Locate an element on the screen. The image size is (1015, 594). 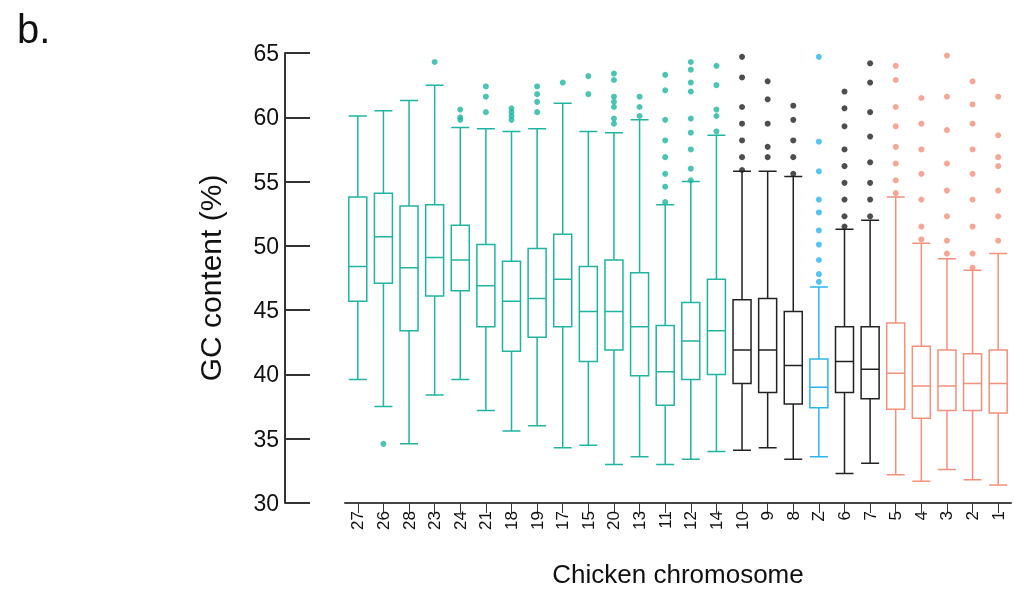
y-tick-label: 60 is located at coordinates (266, 117).